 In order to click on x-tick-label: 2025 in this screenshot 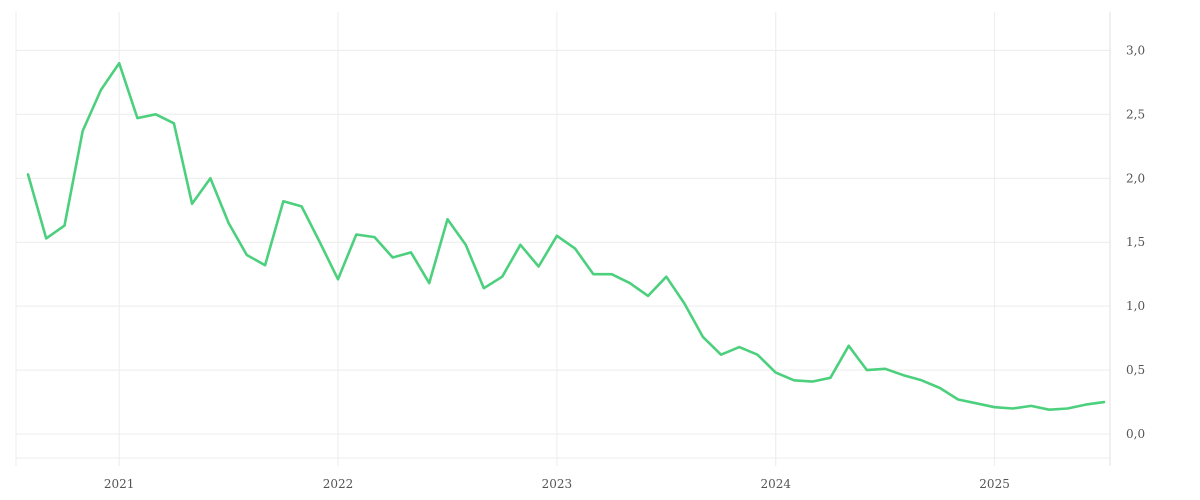, I will do `click(994, 484)`.